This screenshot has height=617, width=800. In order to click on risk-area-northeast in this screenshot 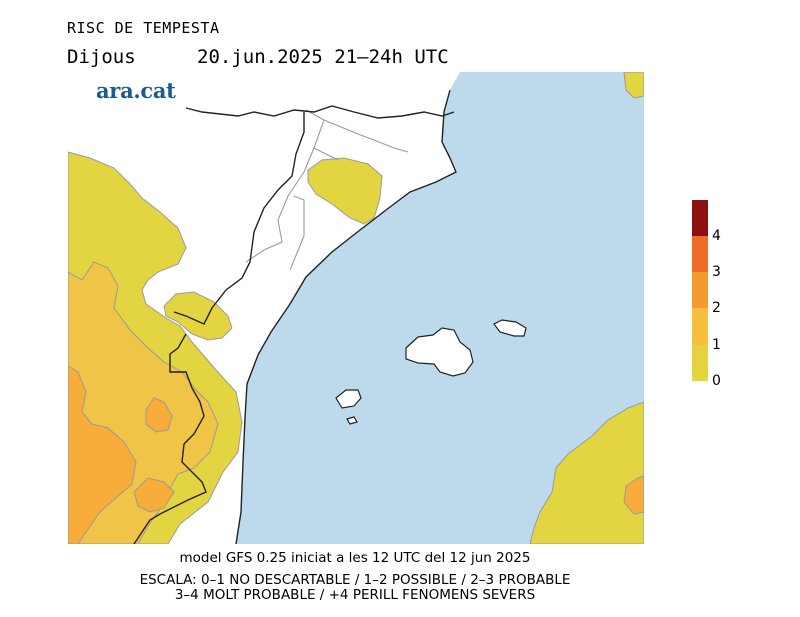, I will do `click(633, 85)`.